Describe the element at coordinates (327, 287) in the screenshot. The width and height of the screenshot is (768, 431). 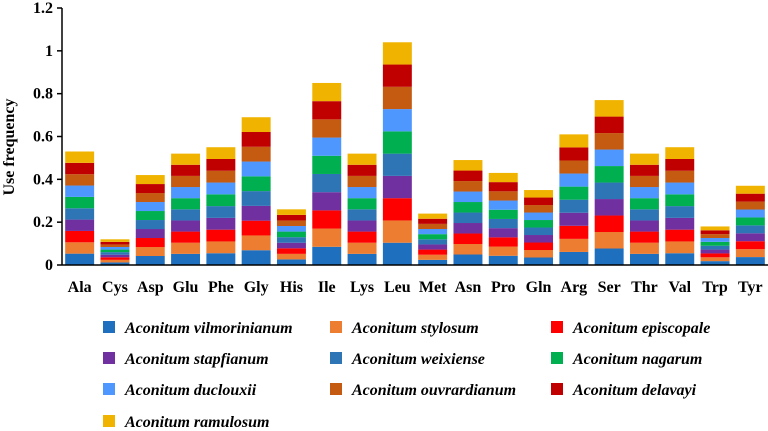
I see `x-tick-label-ile: Ile` at that location.